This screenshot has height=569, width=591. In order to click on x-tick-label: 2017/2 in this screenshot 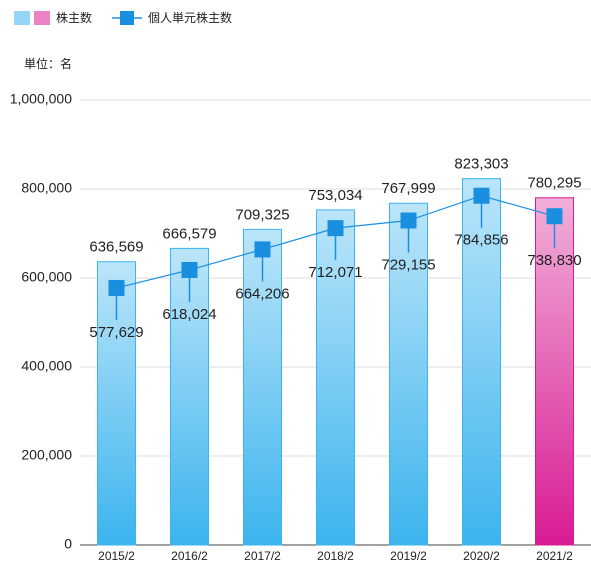, I will do `click(262, 556)`.